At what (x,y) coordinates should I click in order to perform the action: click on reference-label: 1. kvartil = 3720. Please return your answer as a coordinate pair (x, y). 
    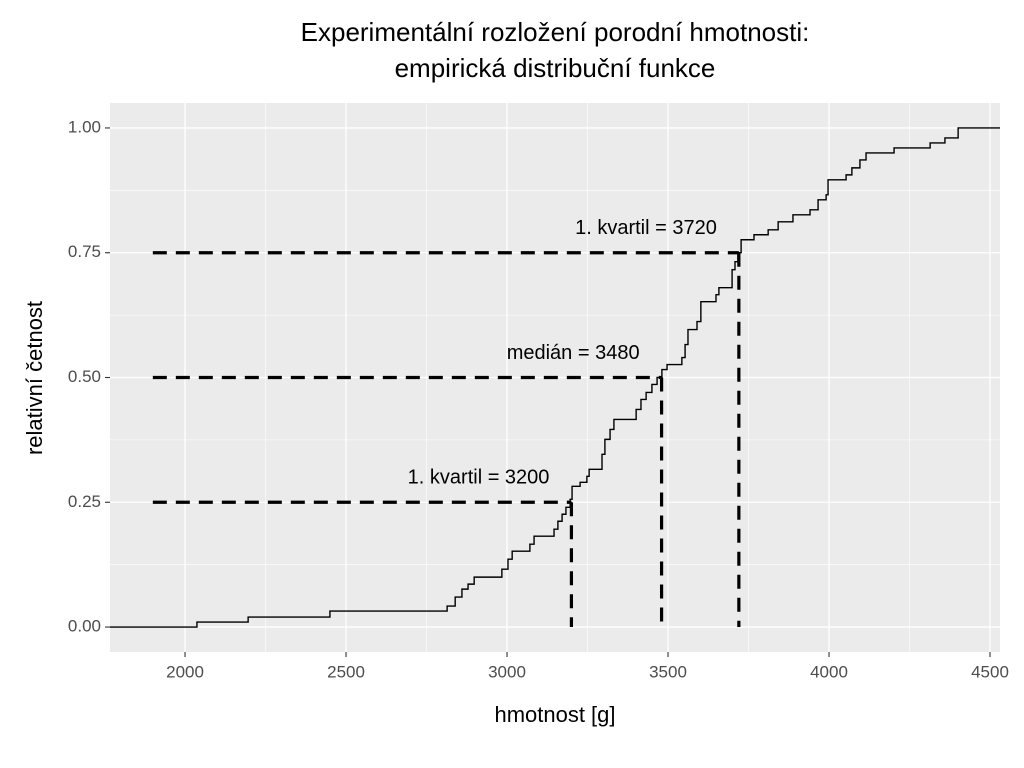
    Looking at the image, I should click on (646, 228).